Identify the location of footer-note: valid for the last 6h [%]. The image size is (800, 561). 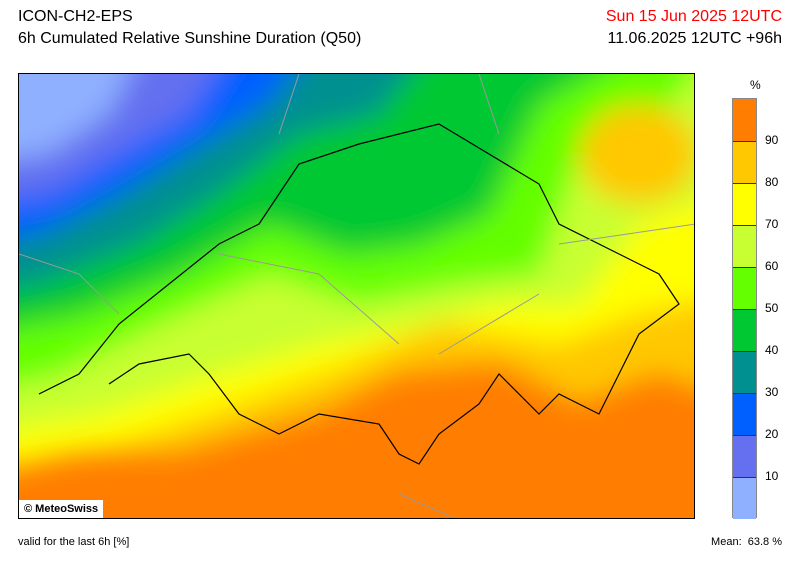
(74, 542).